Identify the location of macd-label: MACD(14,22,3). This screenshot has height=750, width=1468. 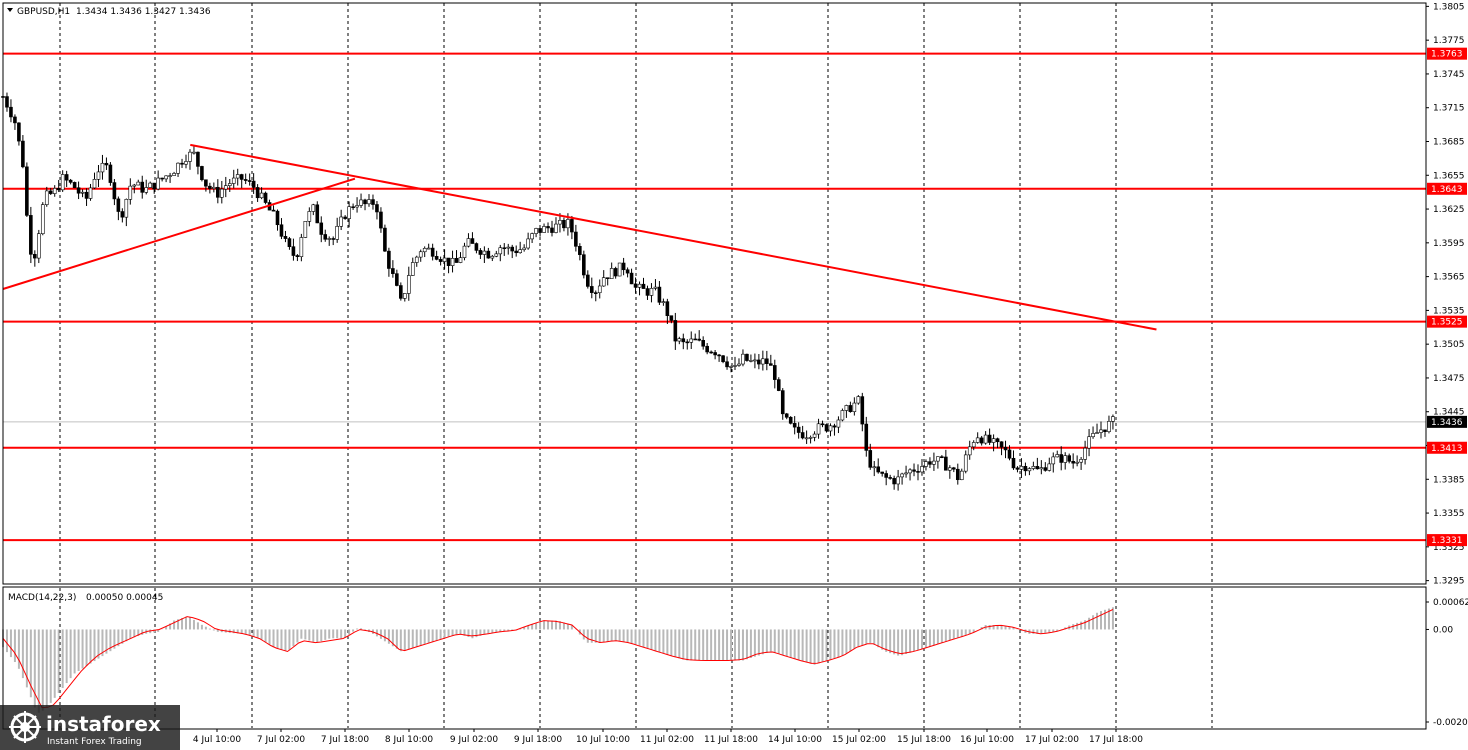
(42, 598).